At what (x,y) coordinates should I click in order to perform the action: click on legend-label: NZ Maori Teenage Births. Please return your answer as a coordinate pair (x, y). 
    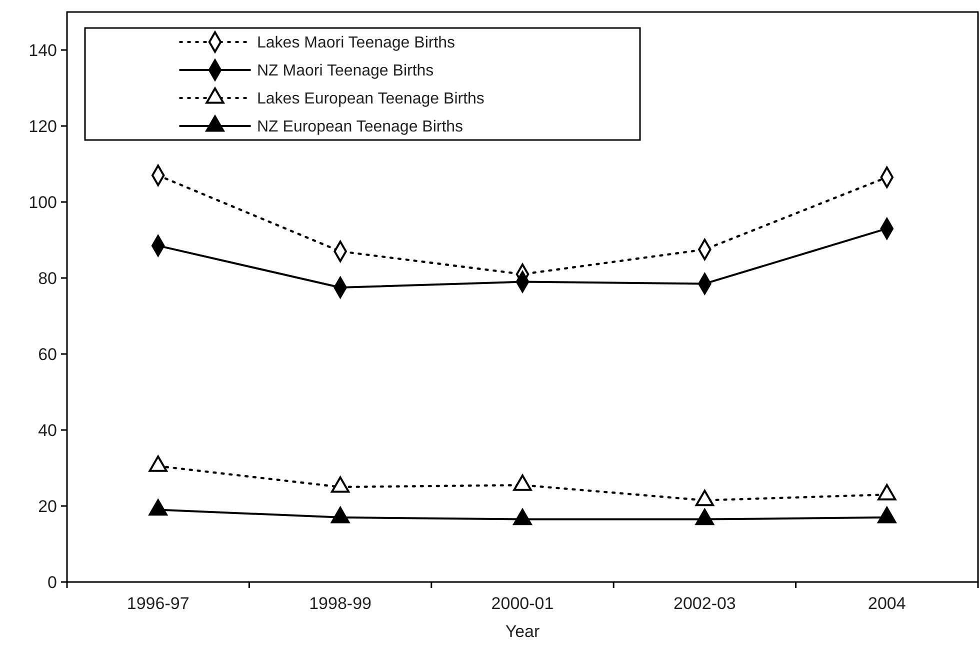
    Looking at the image, I should click on (345, 71).